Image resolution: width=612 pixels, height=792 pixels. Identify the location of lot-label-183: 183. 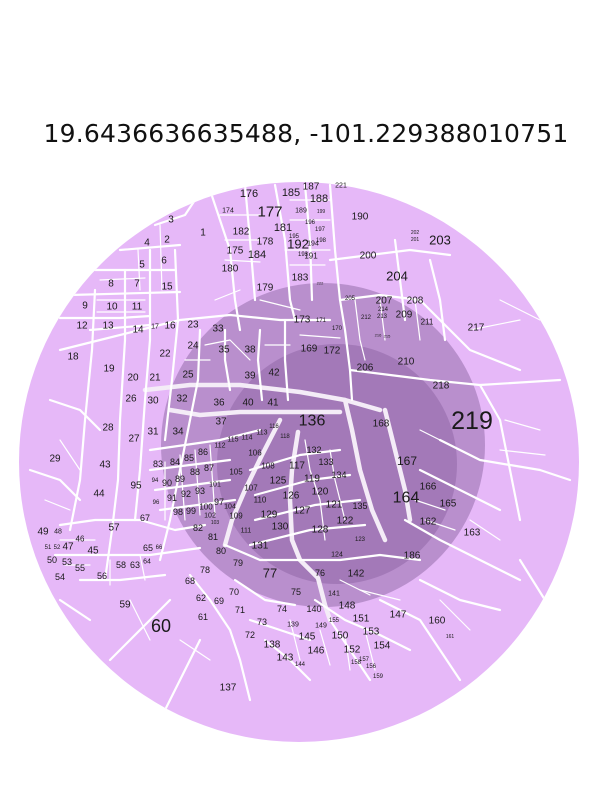
(300, 278).